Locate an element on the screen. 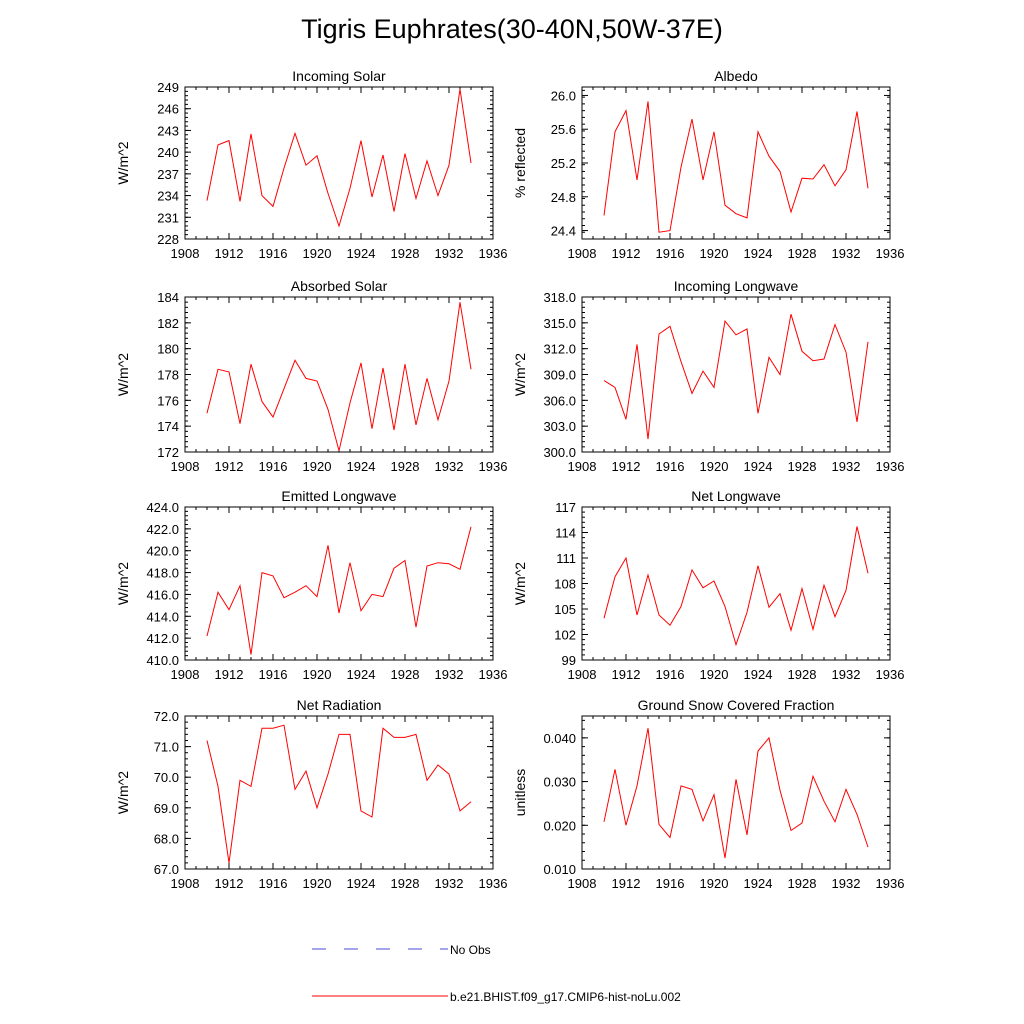 Image resolution: width=1024 pixels, height=1024 pixels. y-tick-label: 243 is located at coordinates (168, 130).